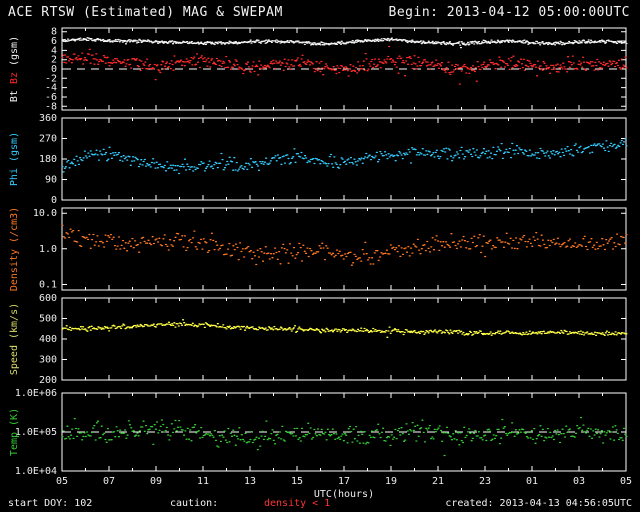 This screenshot has width=640, height=512. Describe the element at coordinates (14, 69) in the screenshot. I see `svg-text: Bt Bz (gsm)` at that location.